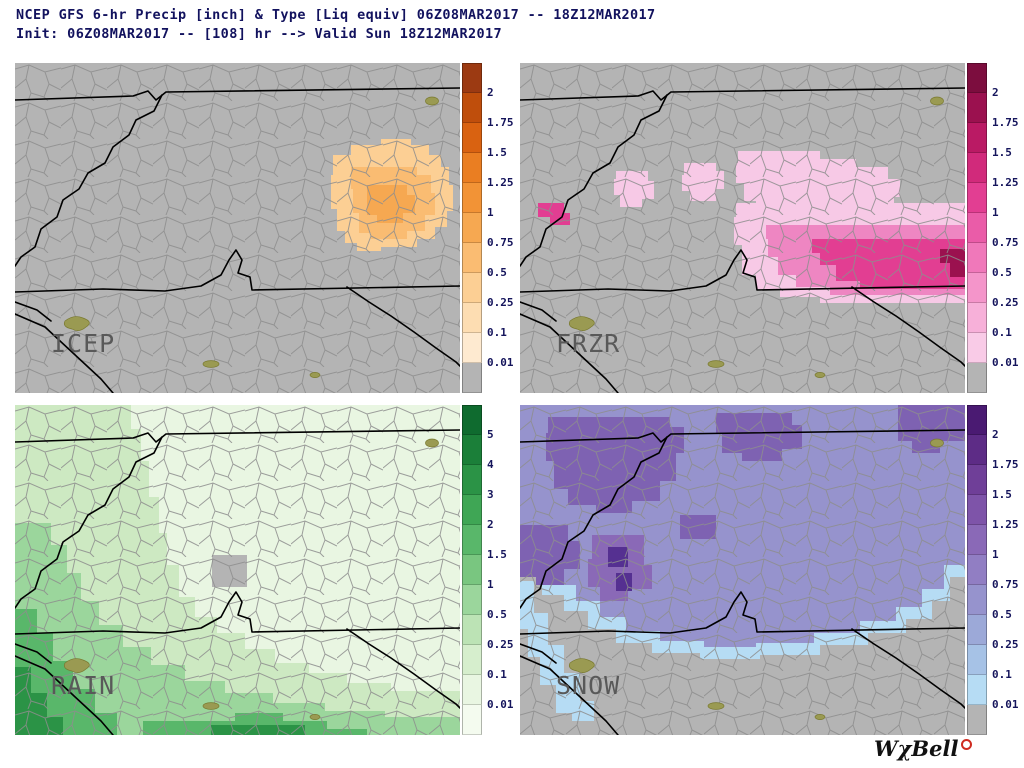  What do you see at coordinates (916, 748) in the screenshot?
I see `wxbell-logo-text: WχBell` at bounding box center [916, 748].